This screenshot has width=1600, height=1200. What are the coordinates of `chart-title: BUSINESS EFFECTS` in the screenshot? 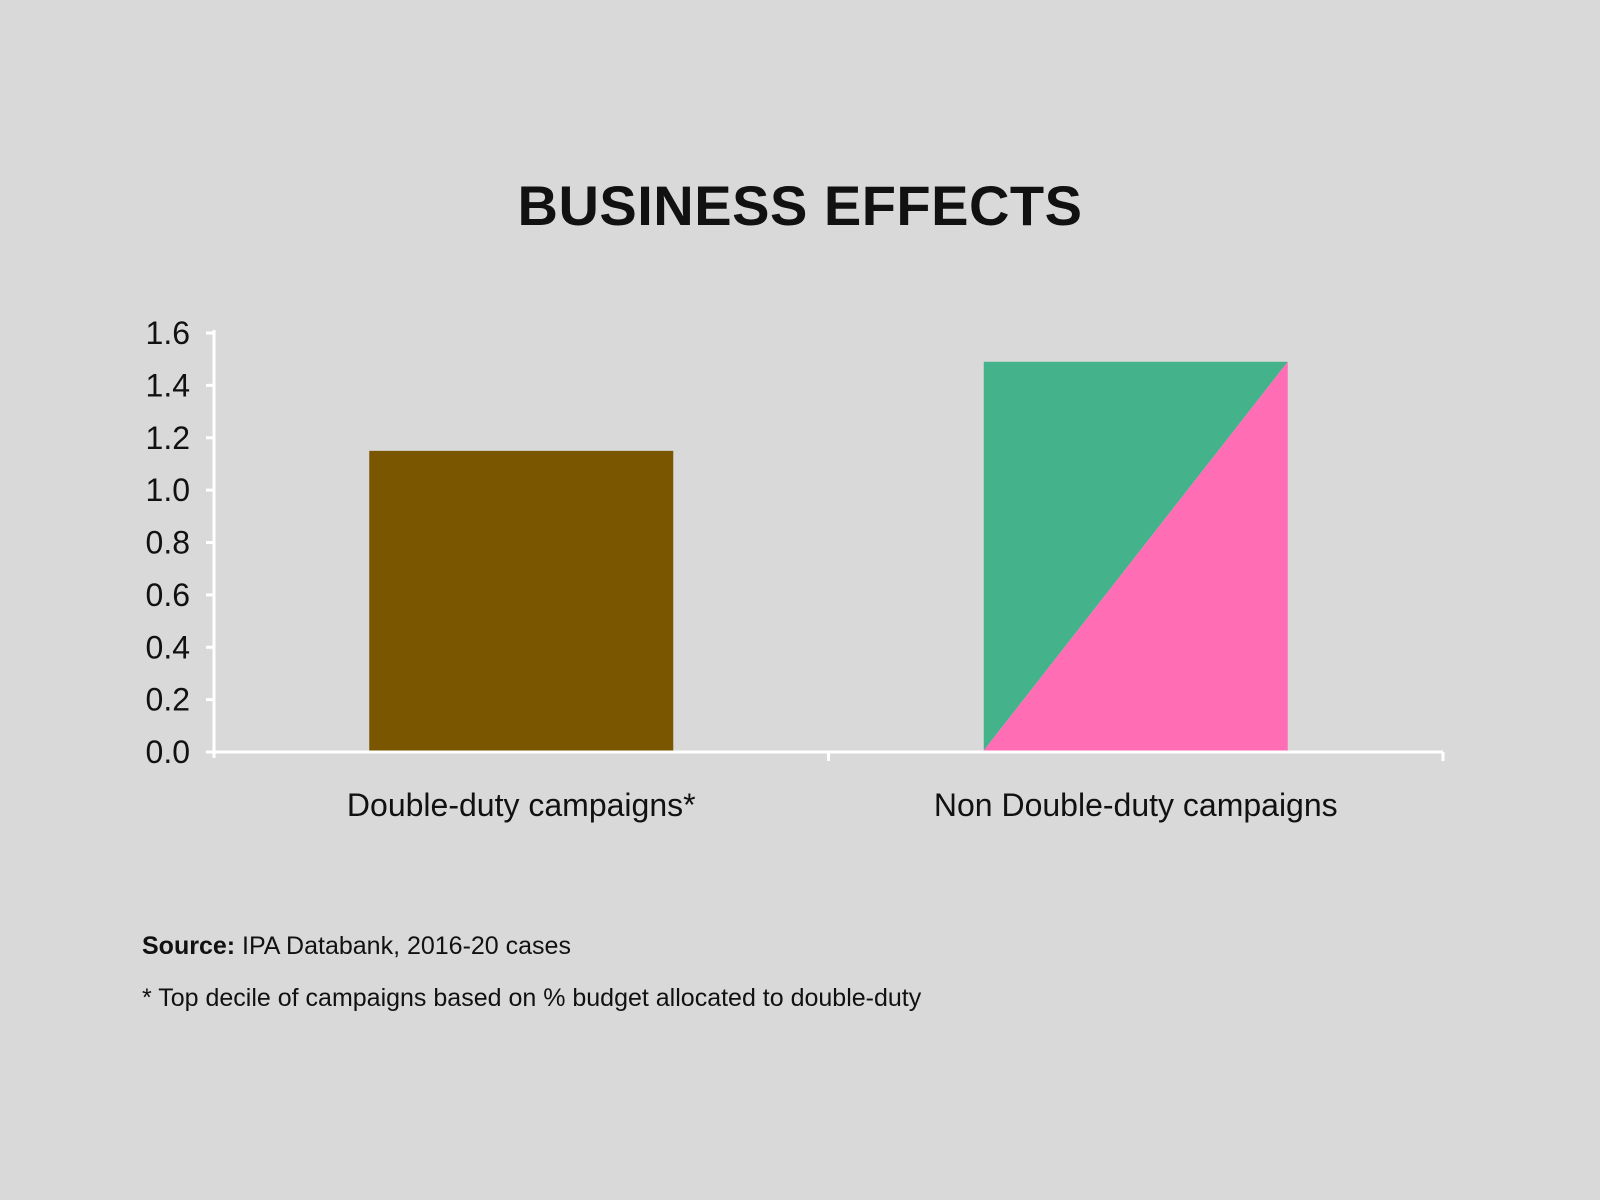 It's located at (800, 205).